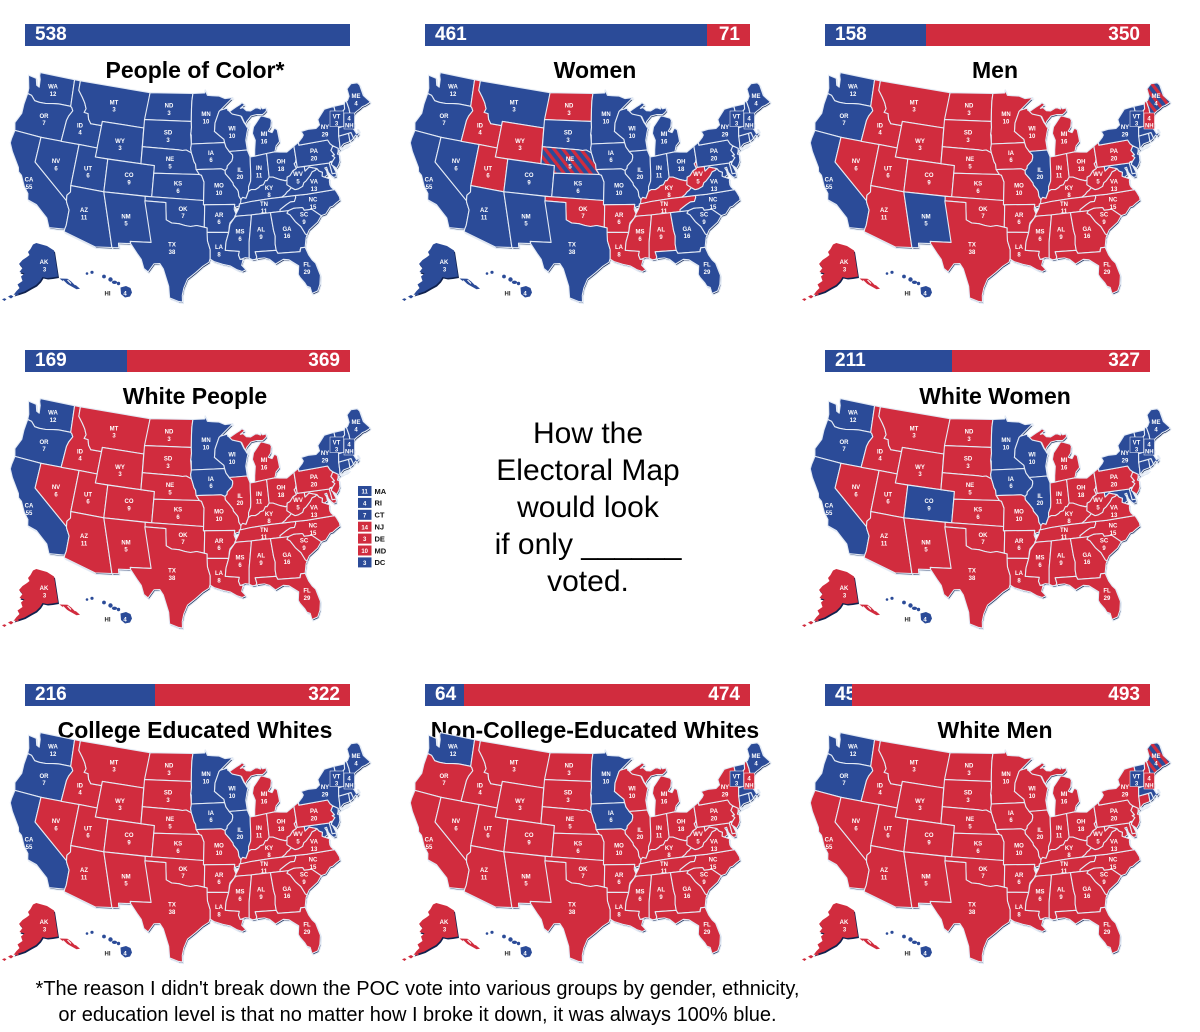  I want to click on svg-text: 7, so click(365, 516).